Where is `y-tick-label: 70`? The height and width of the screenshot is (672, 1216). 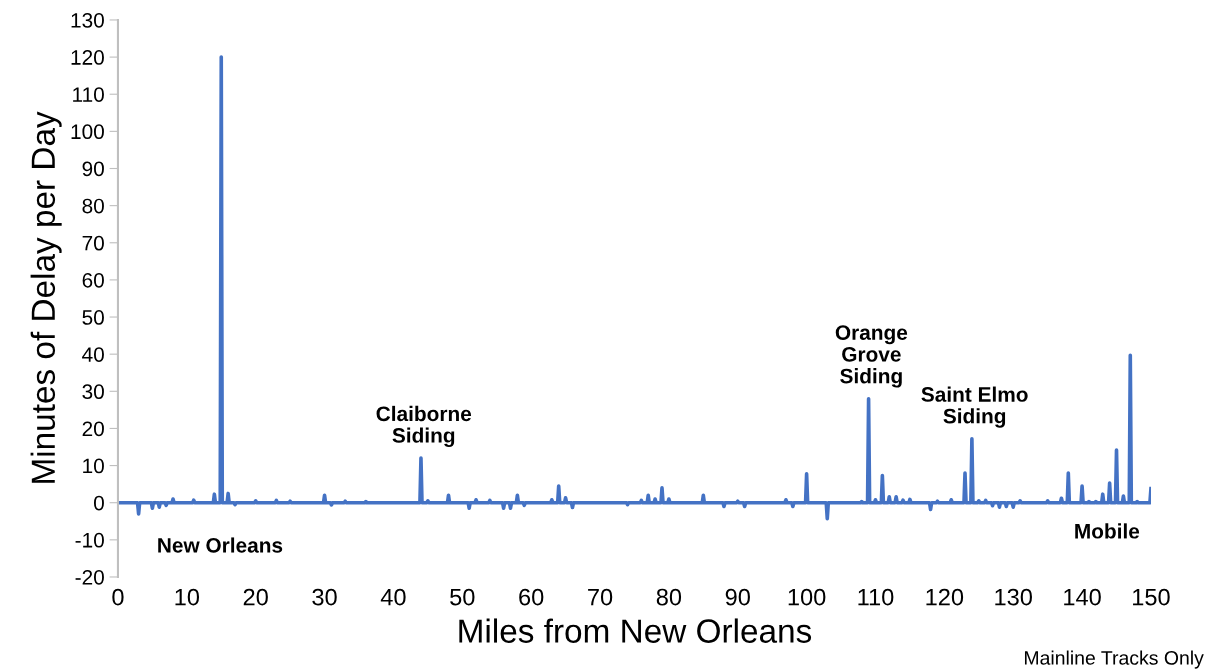
y-tick-label: 70 is located at coordinates (93, 243).